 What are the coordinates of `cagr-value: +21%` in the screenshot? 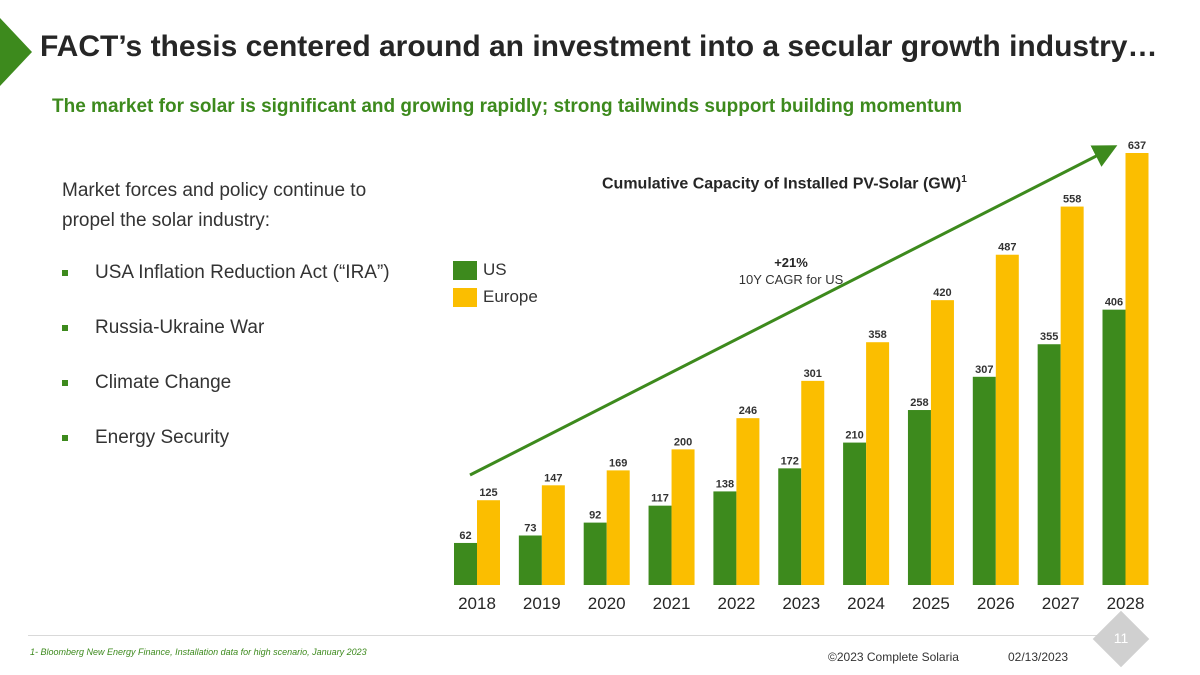 It's located at (791, 262).